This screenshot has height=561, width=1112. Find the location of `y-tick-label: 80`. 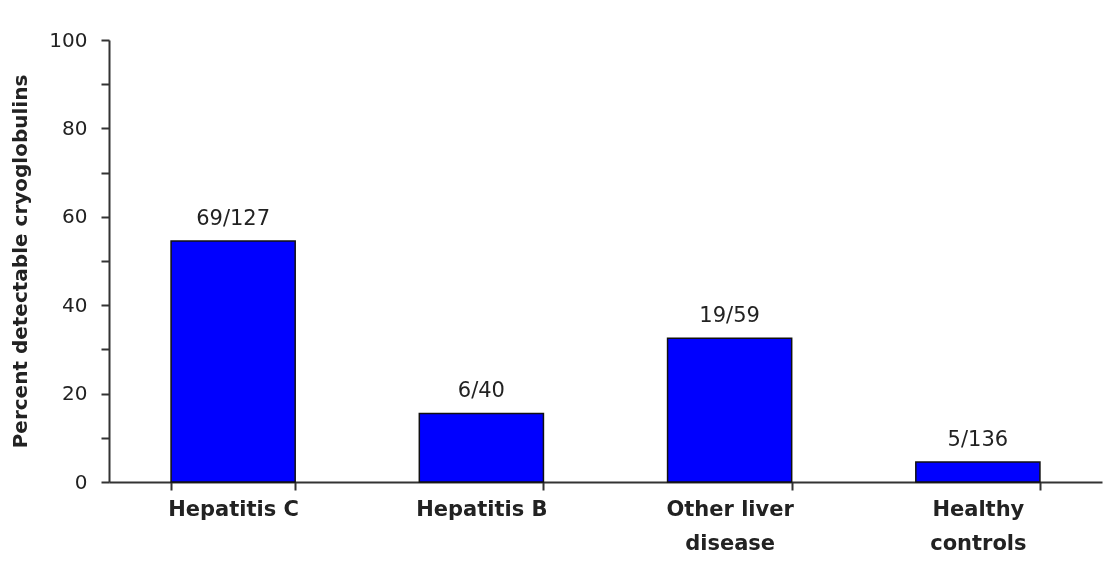

y-tick-label: 80 is located at coordinates (75, 127).